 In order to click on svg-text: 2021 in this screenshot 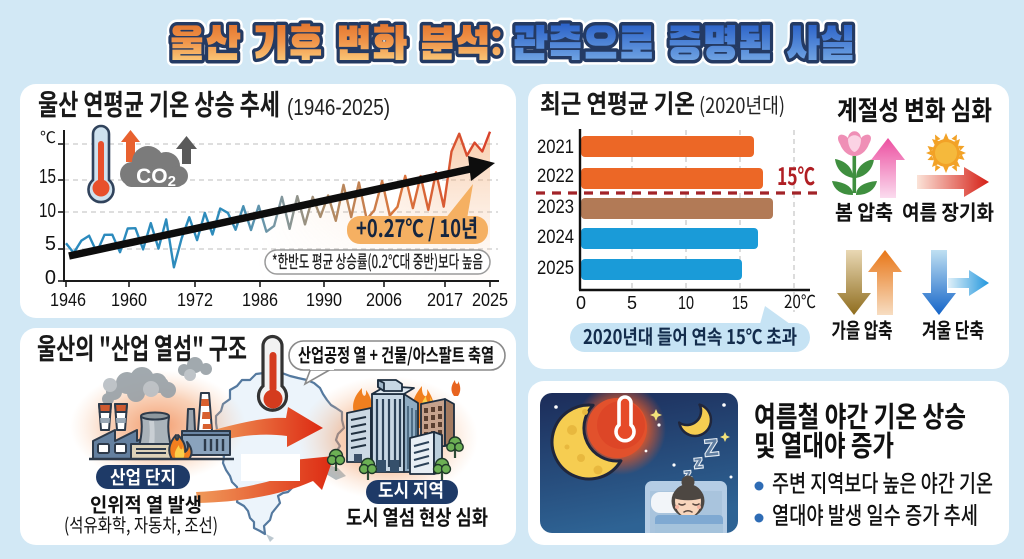, I will do `click(555, 147)`.